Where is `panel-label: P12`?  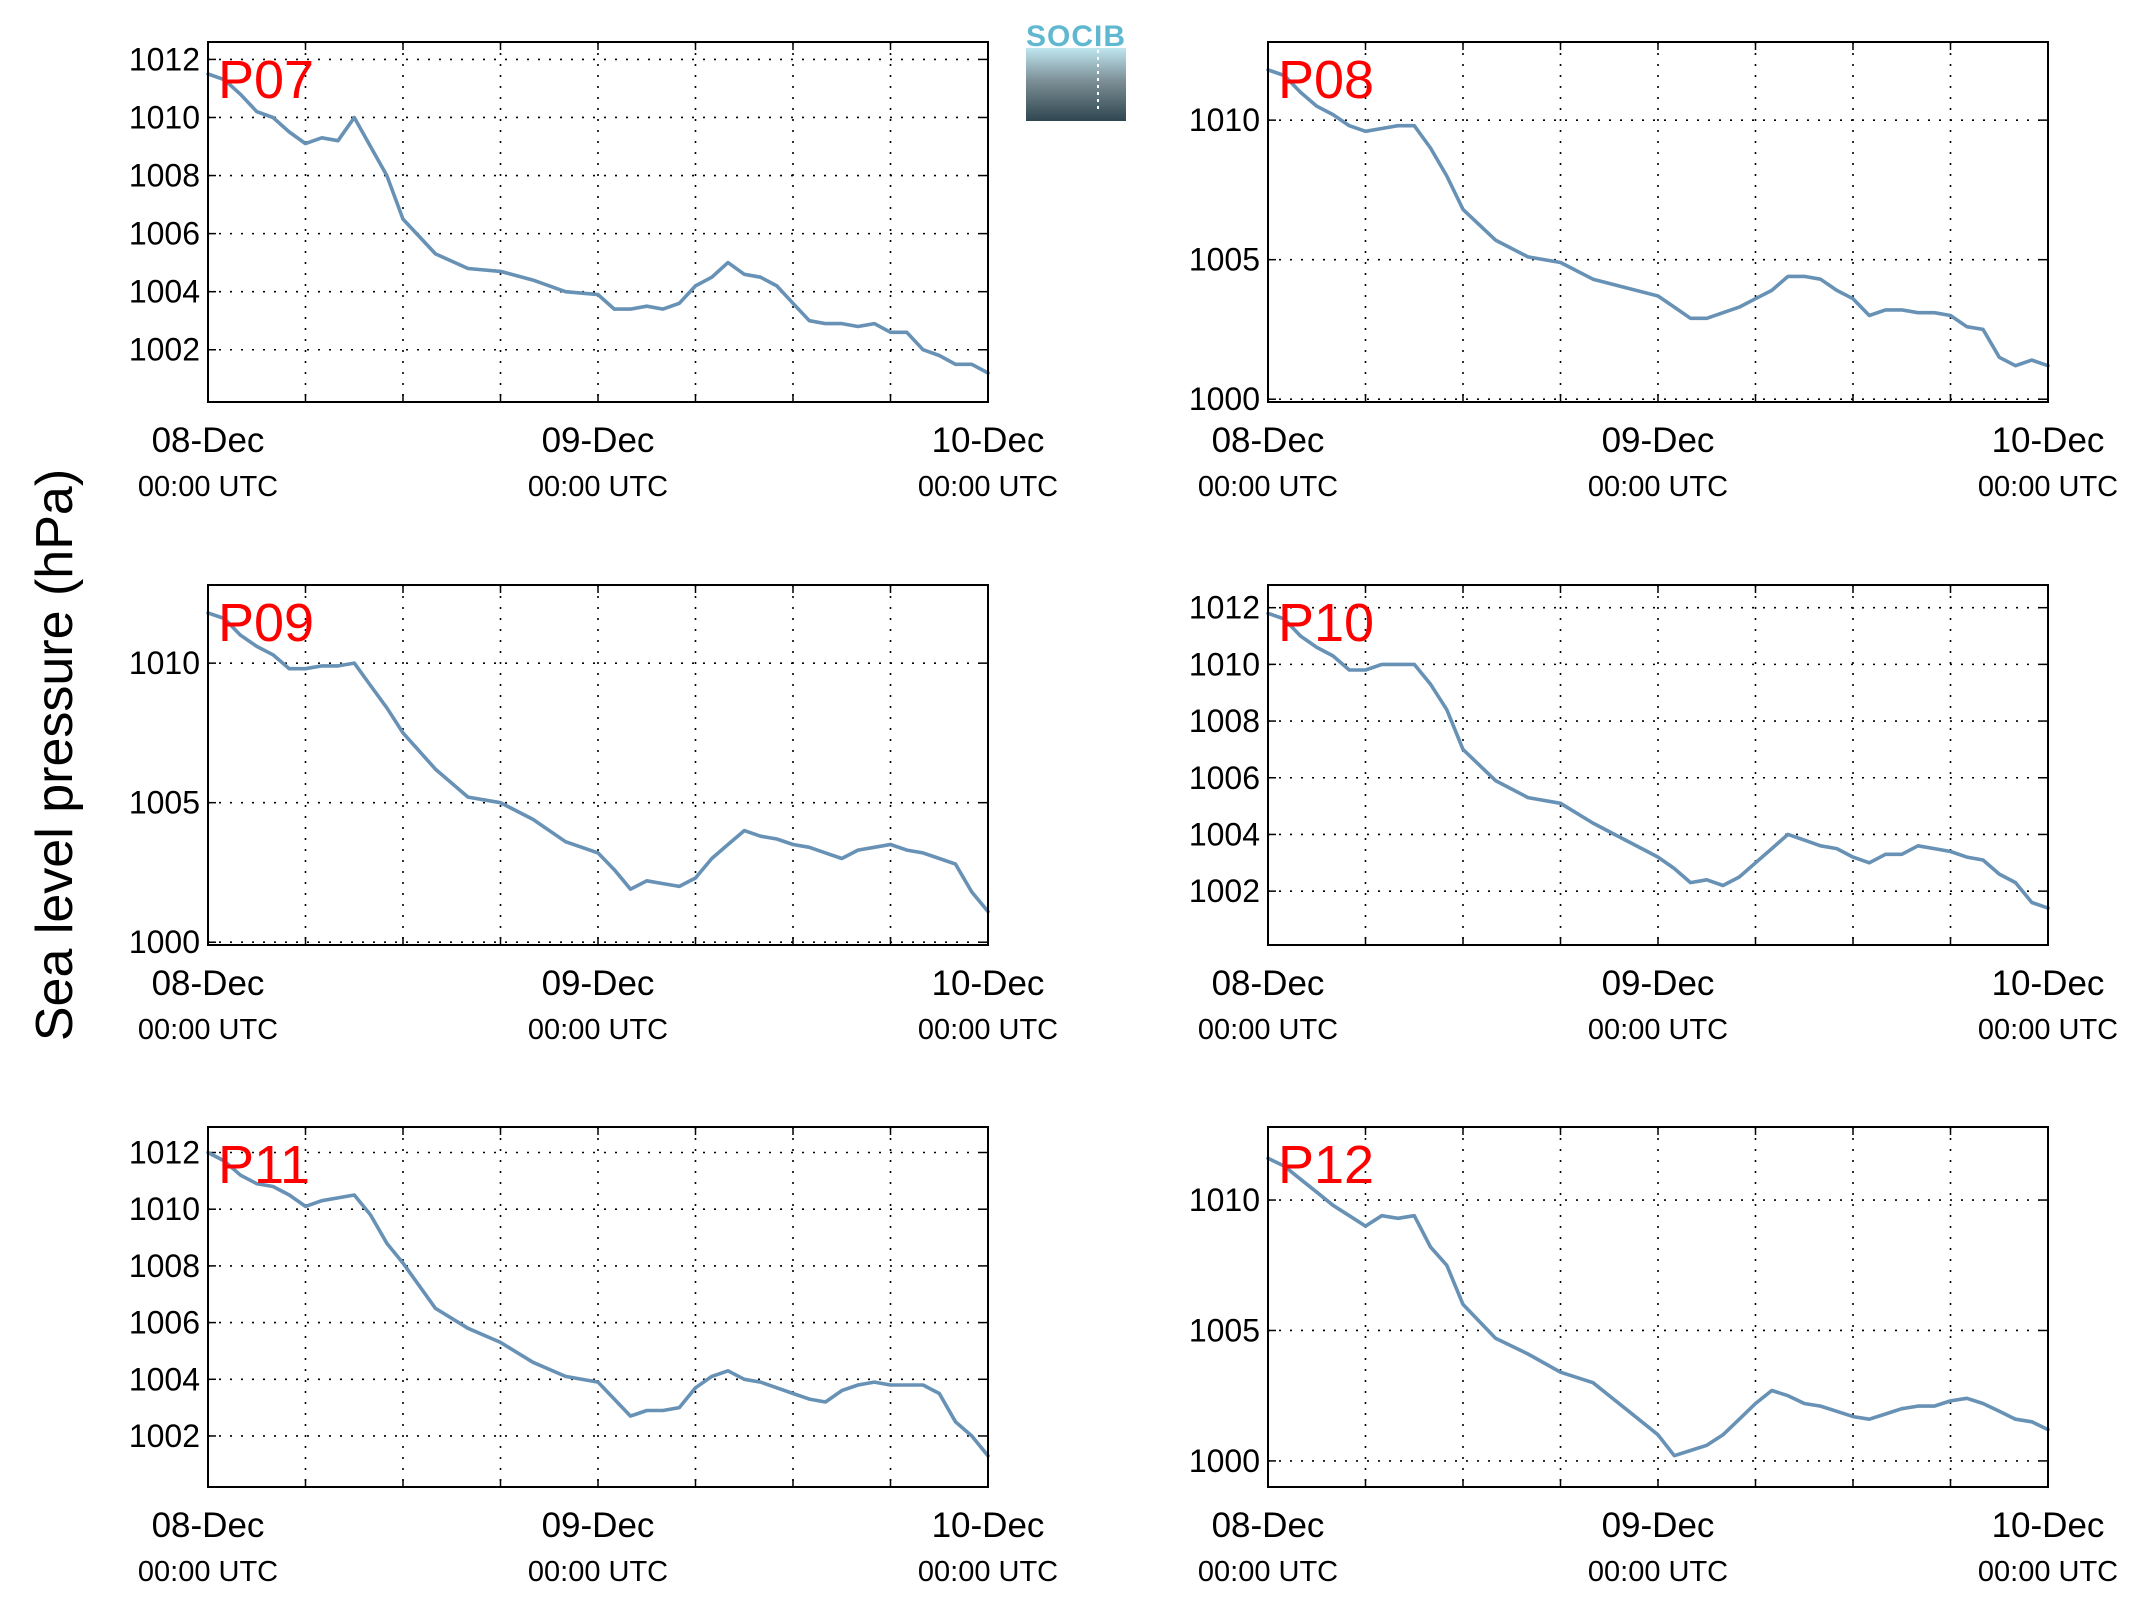 panel-label: P12 is located at coordinates (1326, 1165).